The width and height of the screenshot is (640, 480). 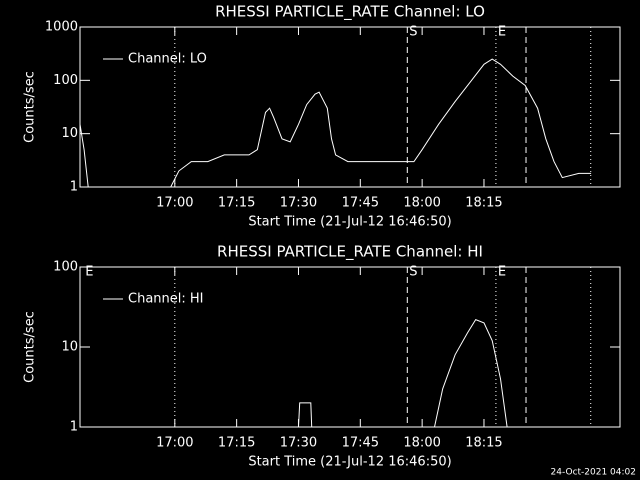 What do you see at coordinates (593, 473) in the screenshot?
I see `timestamp: 24-Oct-2021 04:02` at bounding box center [593, 473].